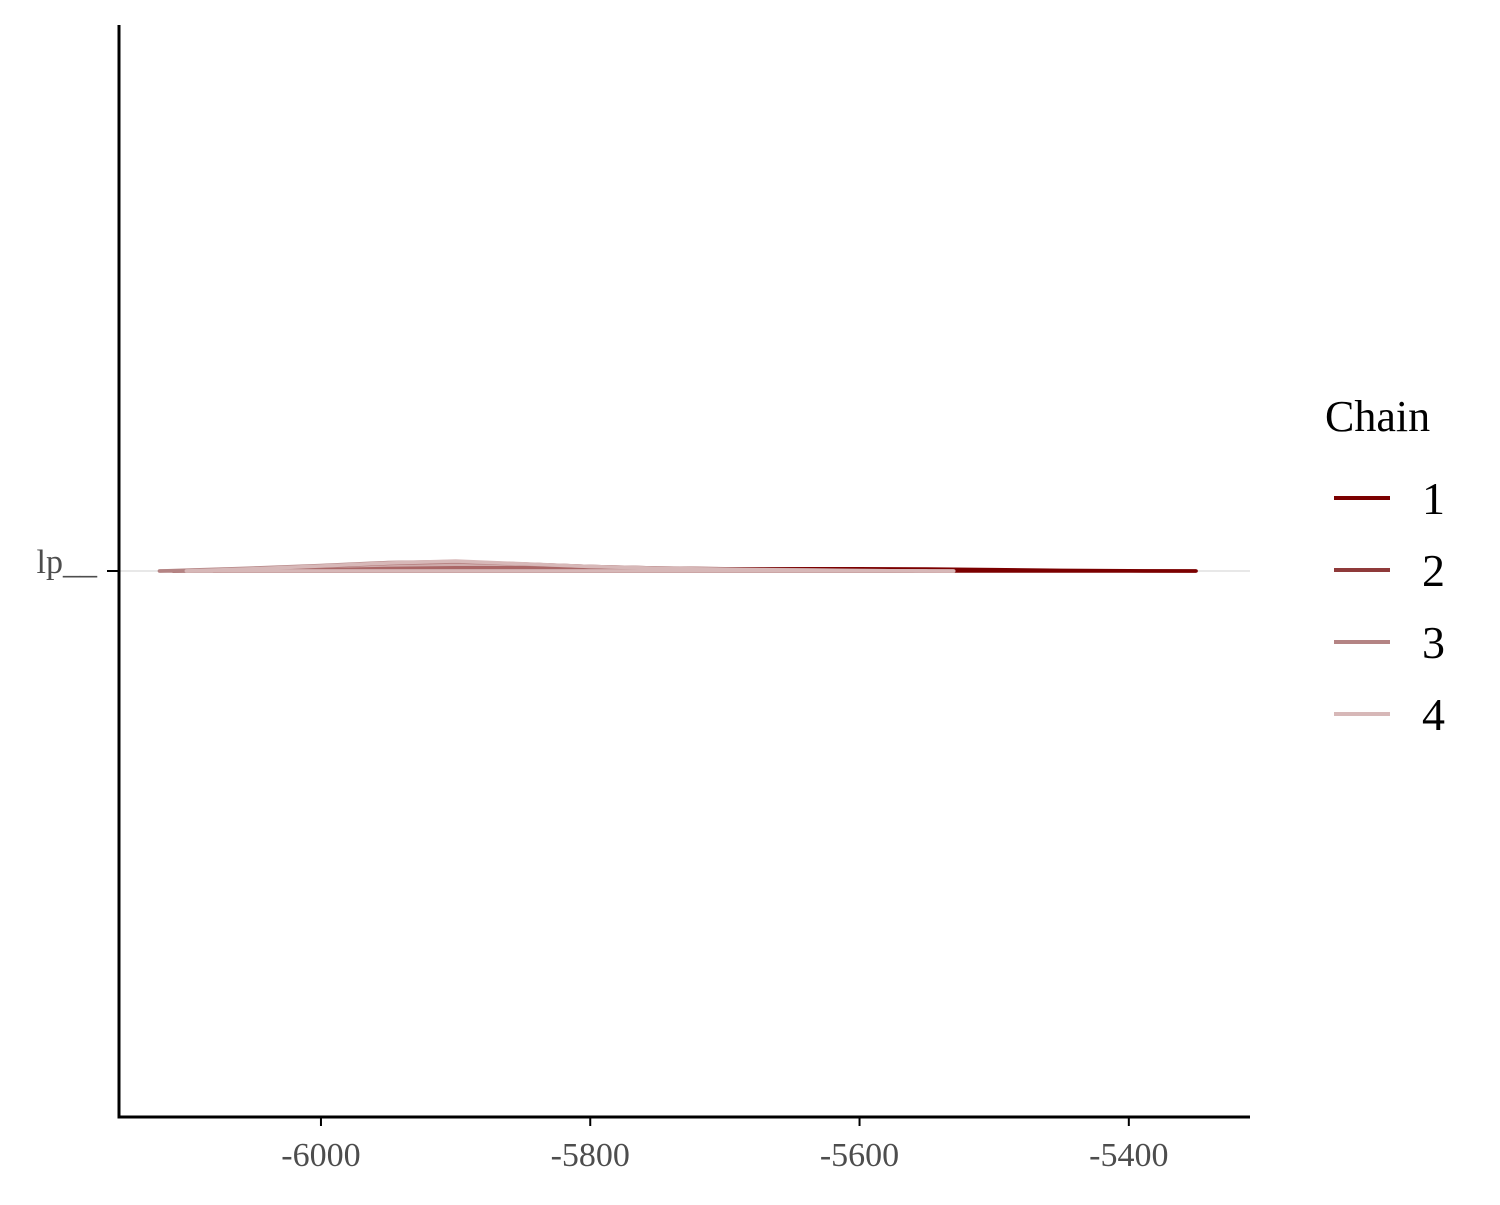 The image size is (1500, 1205). Describe the element at coordinates (67, 562) in the screenshot. I see `y-tick-label: lp__` at that location.